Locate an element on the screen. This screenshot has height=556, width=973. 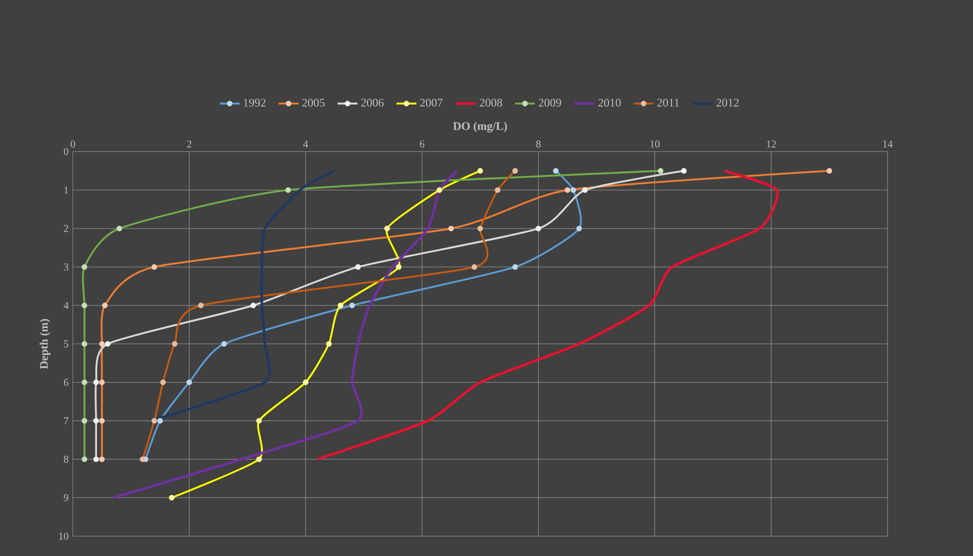
y-axis-title: Depth (m) is located at coordinates (45, 344).